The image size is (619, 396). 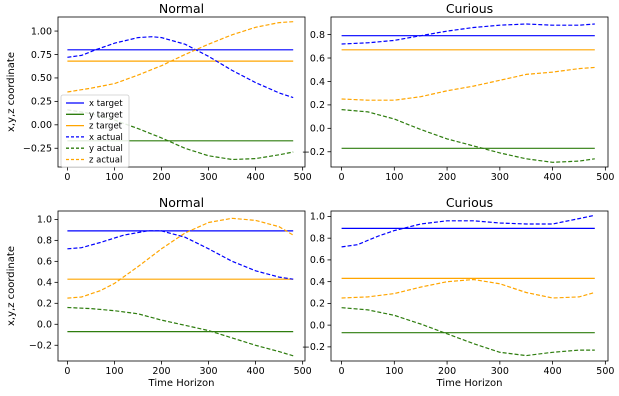 I want to click on legend-entry: y actual, so click(x=106, y=149).